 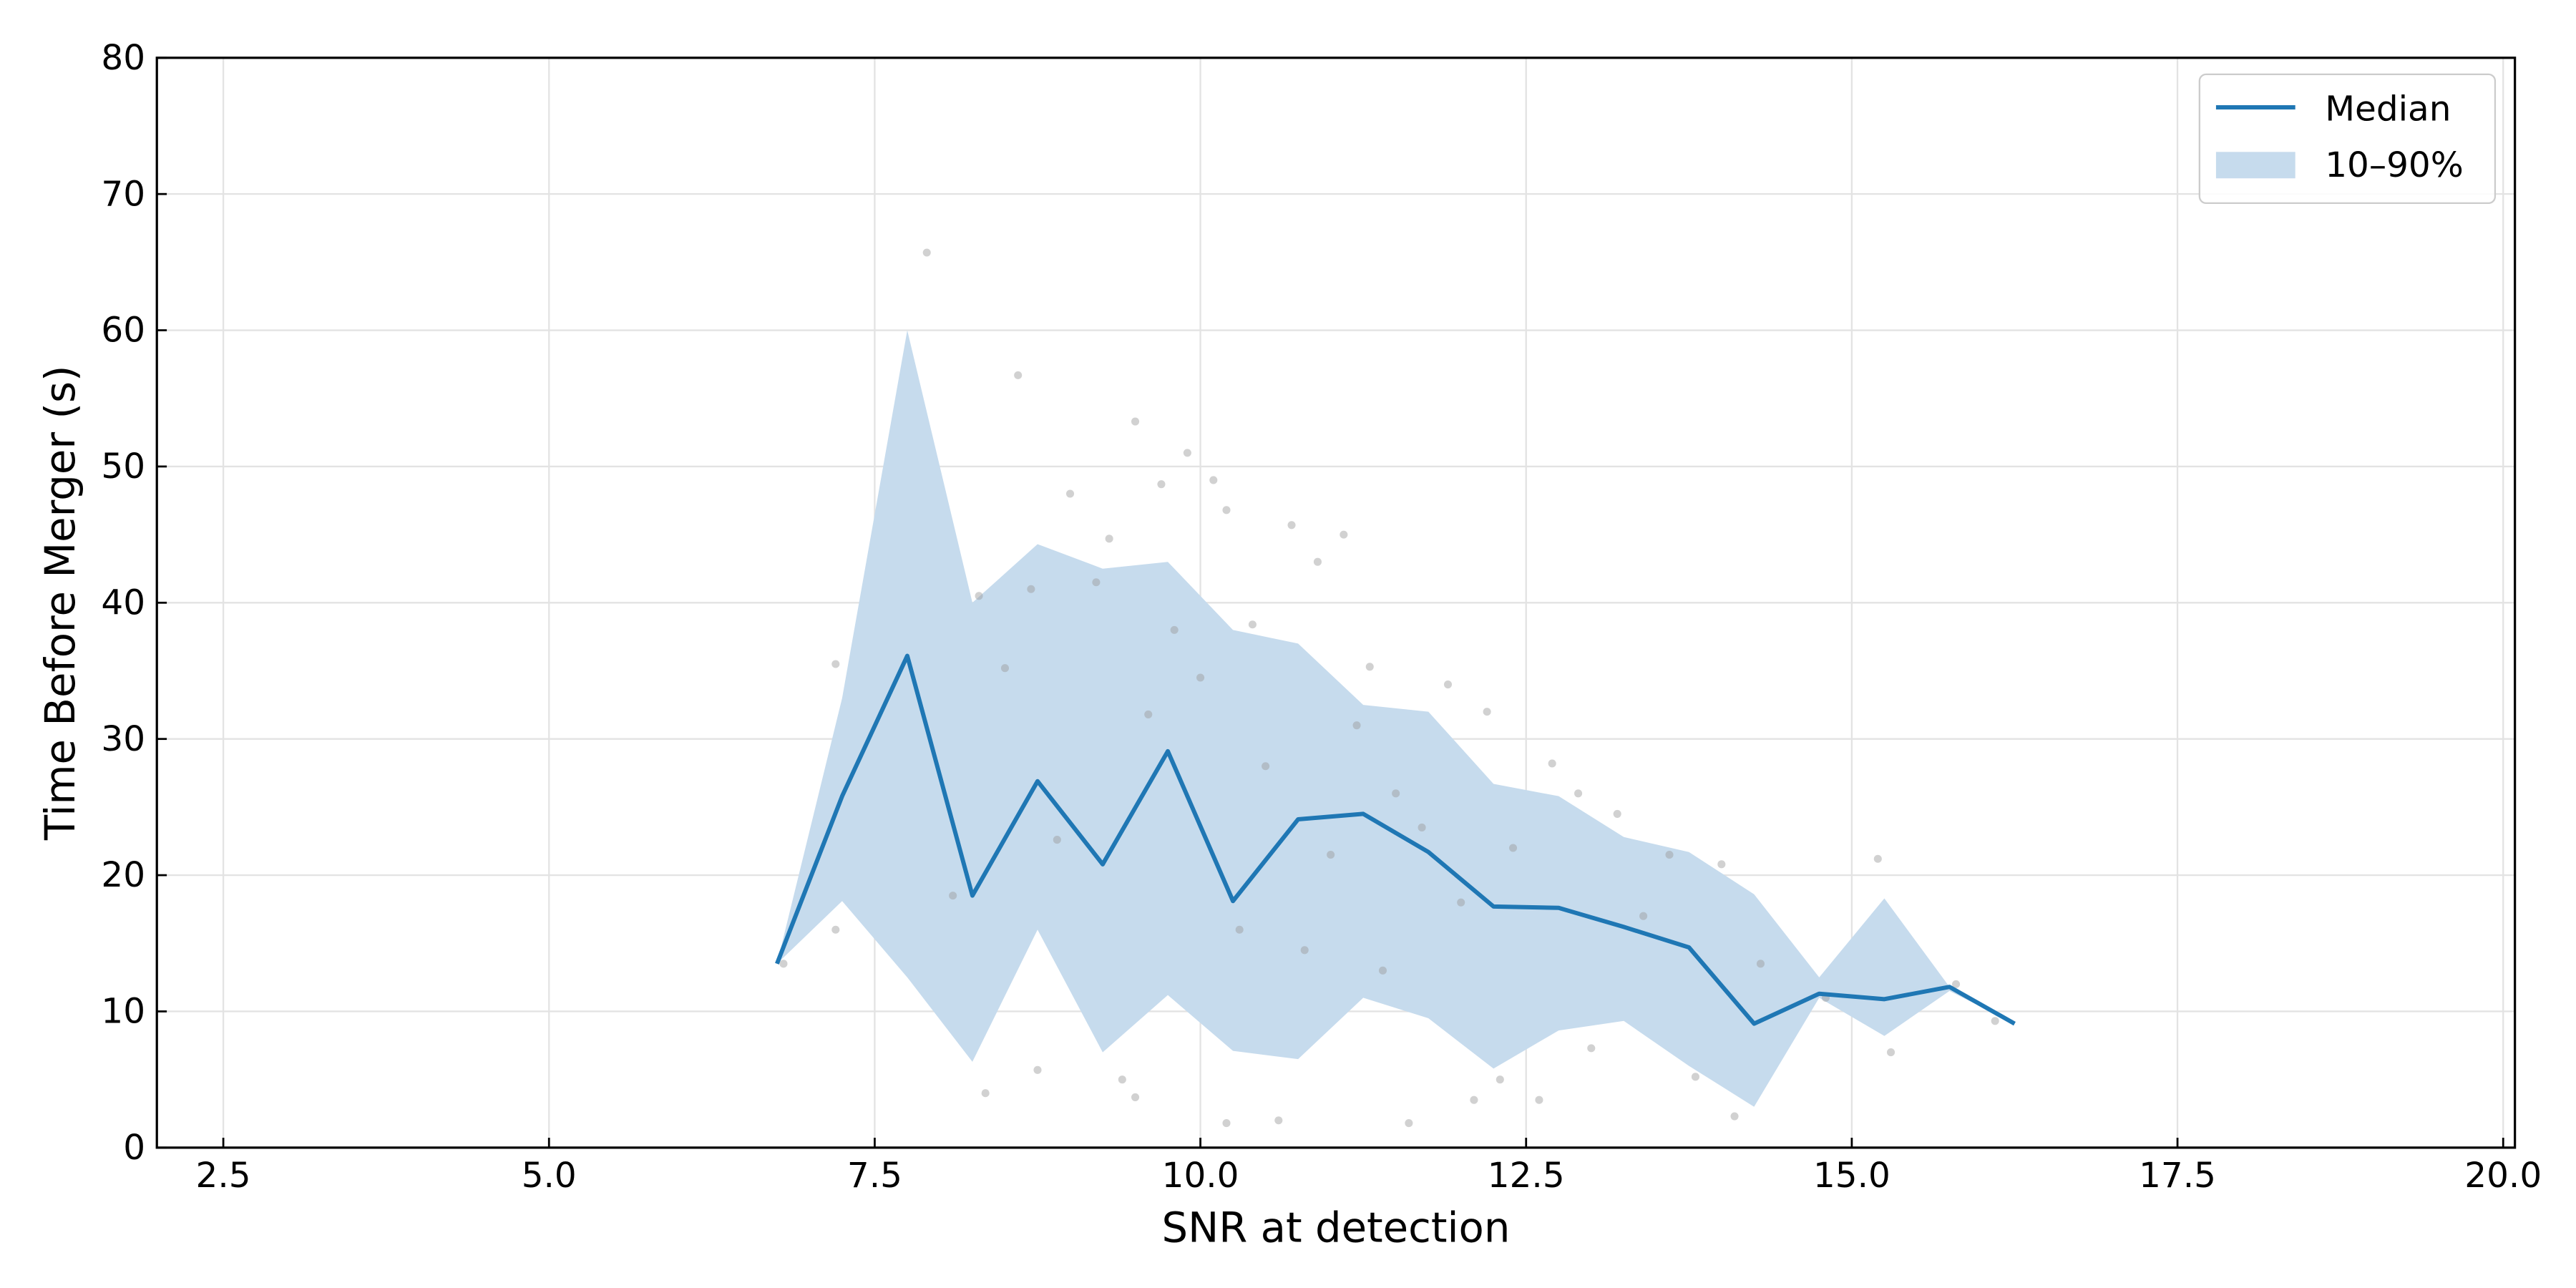 I want to click on x-tick-label: 15.0, so click(x=1851, y=1176).